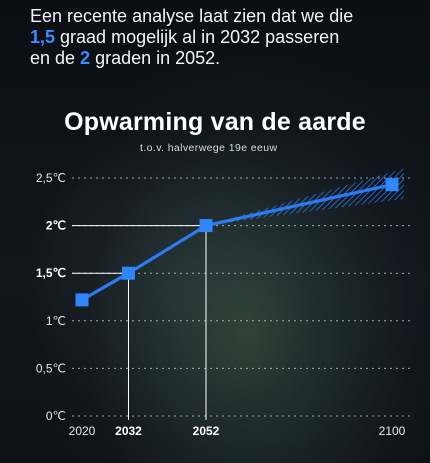  I want to click on x-tick-label: 2100, so click(392, 431).